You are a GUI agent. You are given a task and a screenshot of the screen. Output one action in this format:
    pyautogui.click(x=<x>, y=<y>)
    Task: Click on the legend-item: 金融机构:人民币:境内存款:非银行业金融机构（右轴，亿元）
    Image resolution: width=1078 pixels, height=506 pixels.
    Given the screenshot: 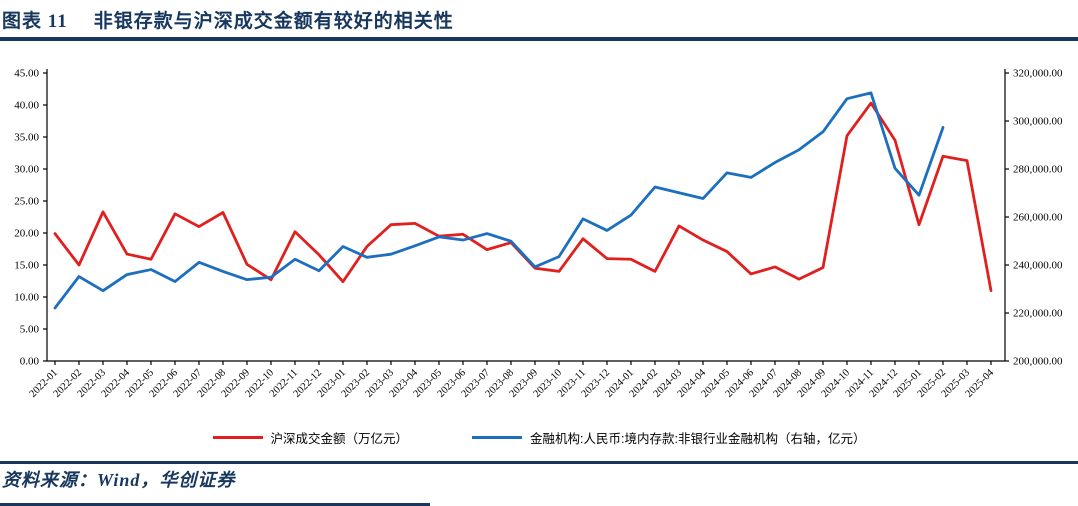 What is the action you would take?
    pyautogui.click(x=668, y=437)
    